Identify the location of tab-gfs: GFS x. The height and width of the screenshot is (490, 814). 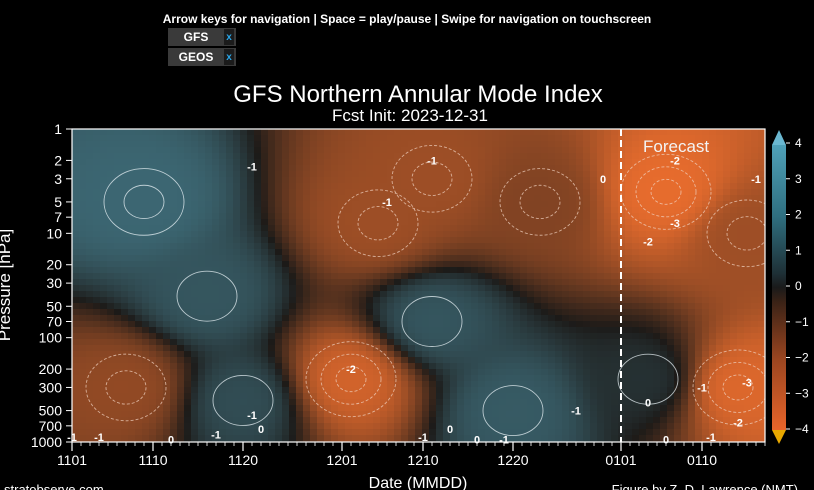
(202, 37).